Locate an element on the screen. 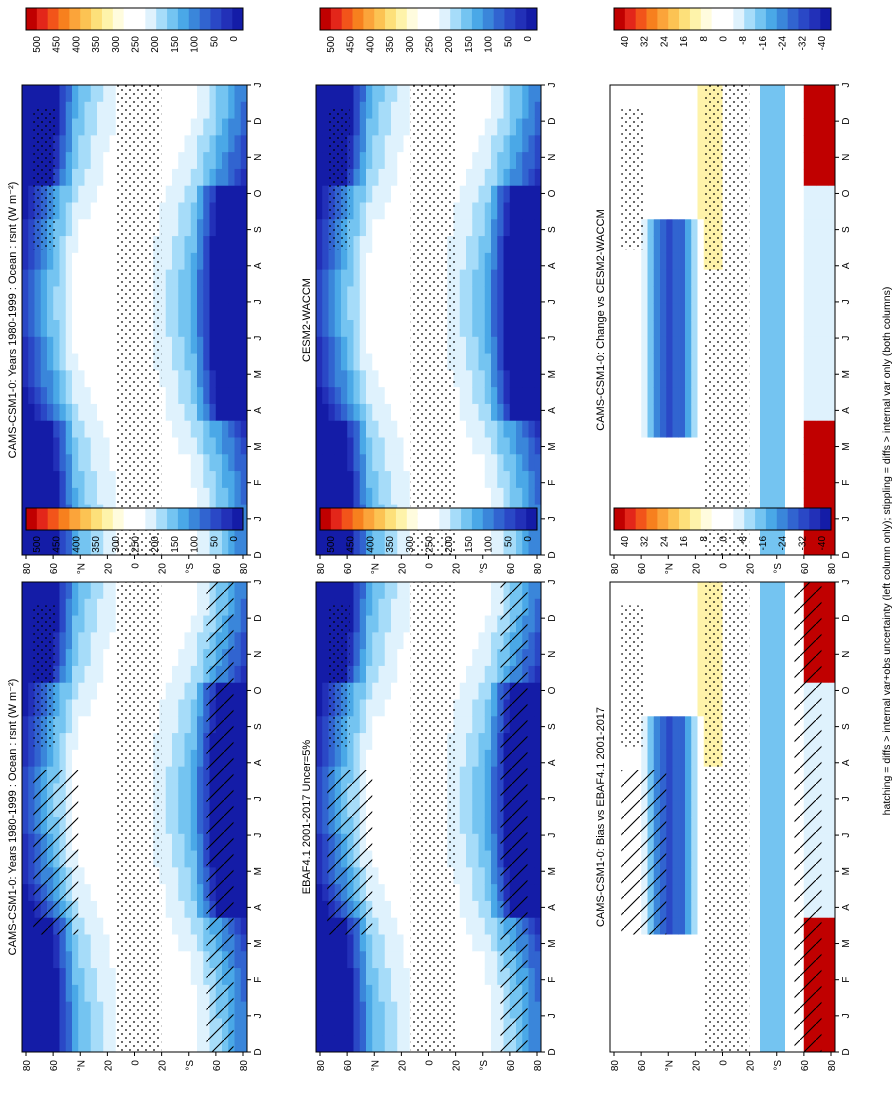 Image resolution: width=895 pixels, height=1102 pixels. month-label: J is located at coordinates (258, 85).